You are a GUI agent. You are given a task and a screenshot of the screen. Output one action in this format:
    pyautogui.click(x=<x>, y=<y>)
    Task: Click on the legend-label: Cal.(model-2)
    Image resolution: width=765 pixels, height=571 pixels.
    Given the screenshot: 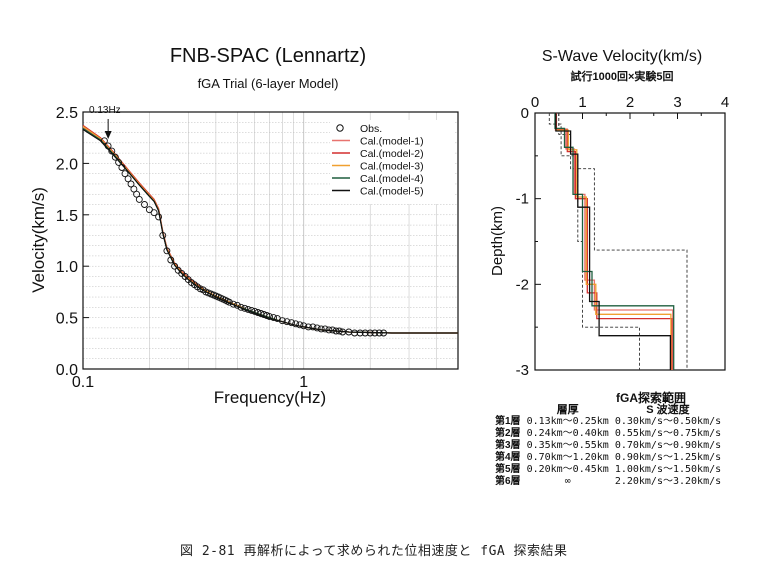 What is the action you would take?
    pyautogui.click(x=392, y=154)
    